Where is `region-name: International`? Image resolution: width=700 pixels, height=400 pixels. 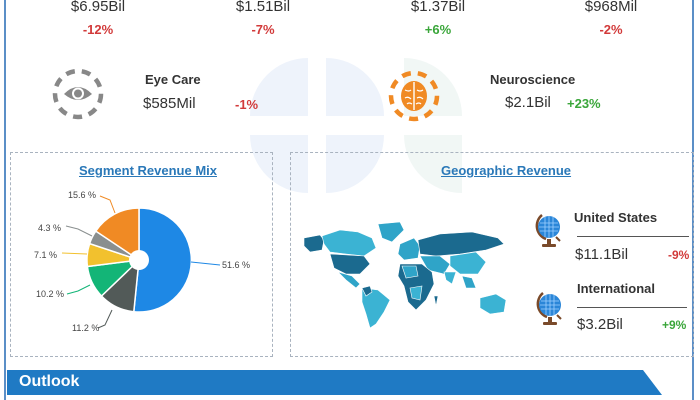
region-name: International is located at coordinates (616, 288).